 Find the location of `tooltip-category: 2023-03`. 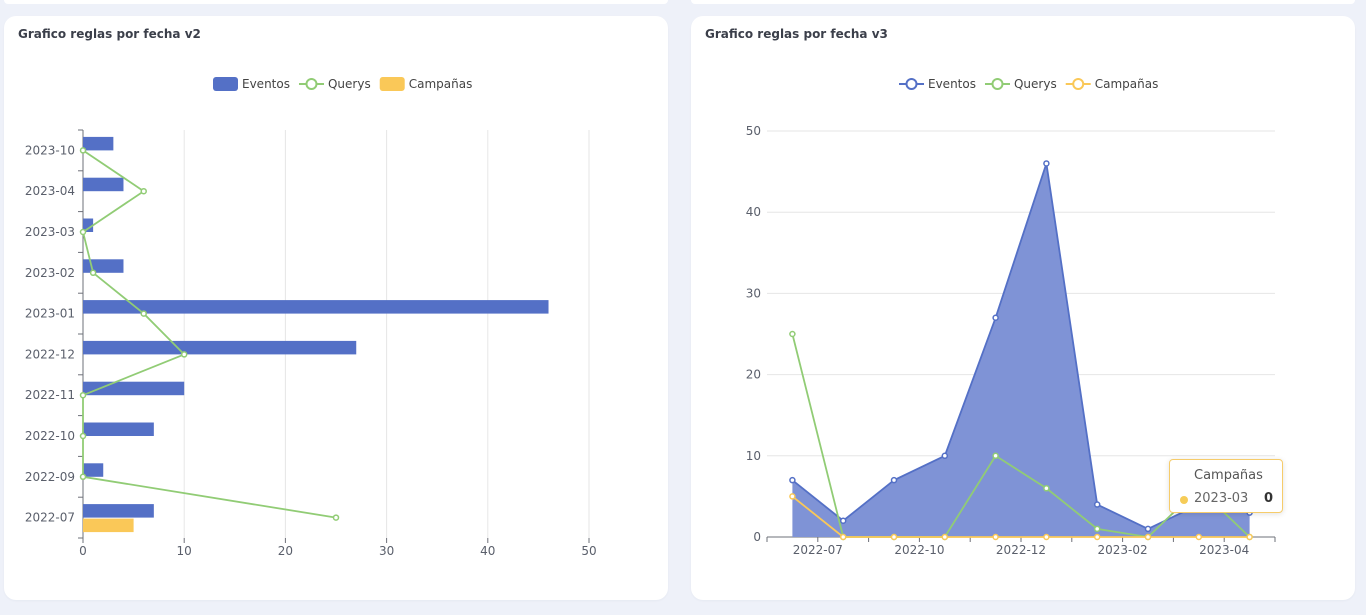

tooltip-category: 2023-03 is located at coordinates (1221, 498).